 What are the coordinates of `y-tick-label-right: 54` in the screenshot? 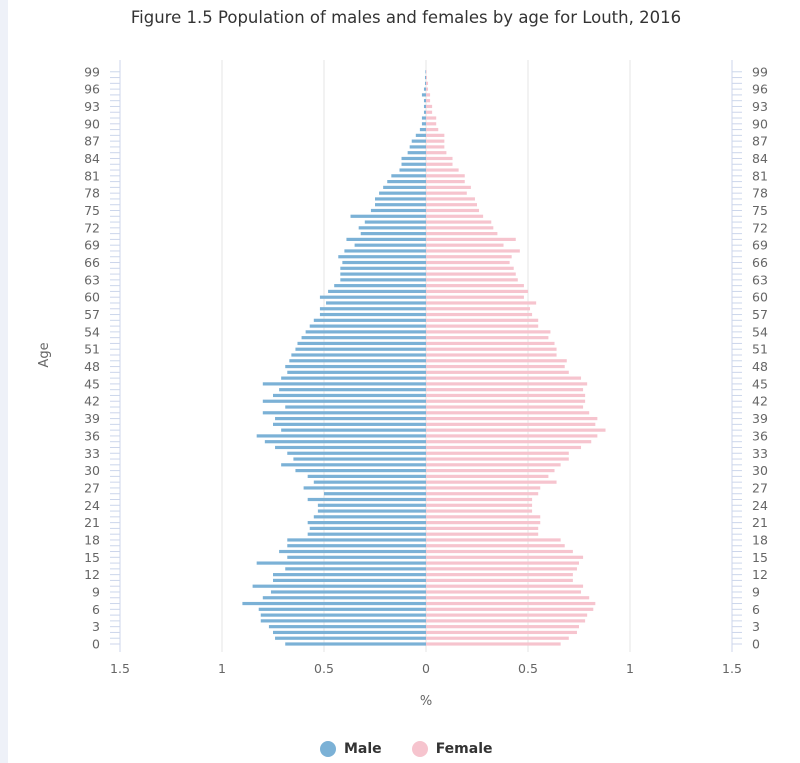 It's located at (760, 331).